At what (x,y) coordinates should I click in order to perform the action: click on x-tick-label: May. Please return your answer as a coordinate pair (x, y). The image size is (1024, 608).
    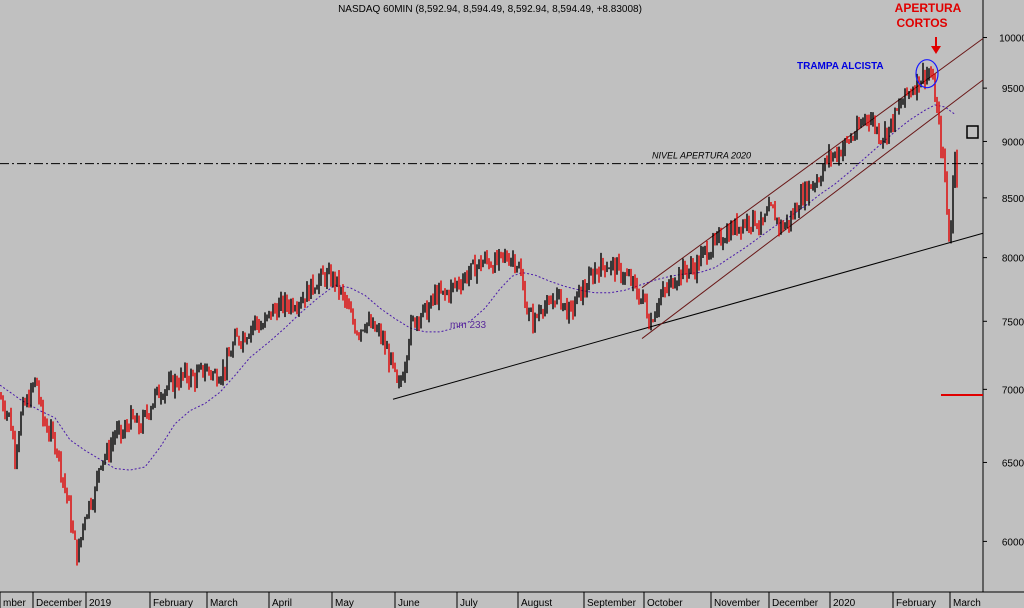
    Looking at the image, I should click on (344, 603).